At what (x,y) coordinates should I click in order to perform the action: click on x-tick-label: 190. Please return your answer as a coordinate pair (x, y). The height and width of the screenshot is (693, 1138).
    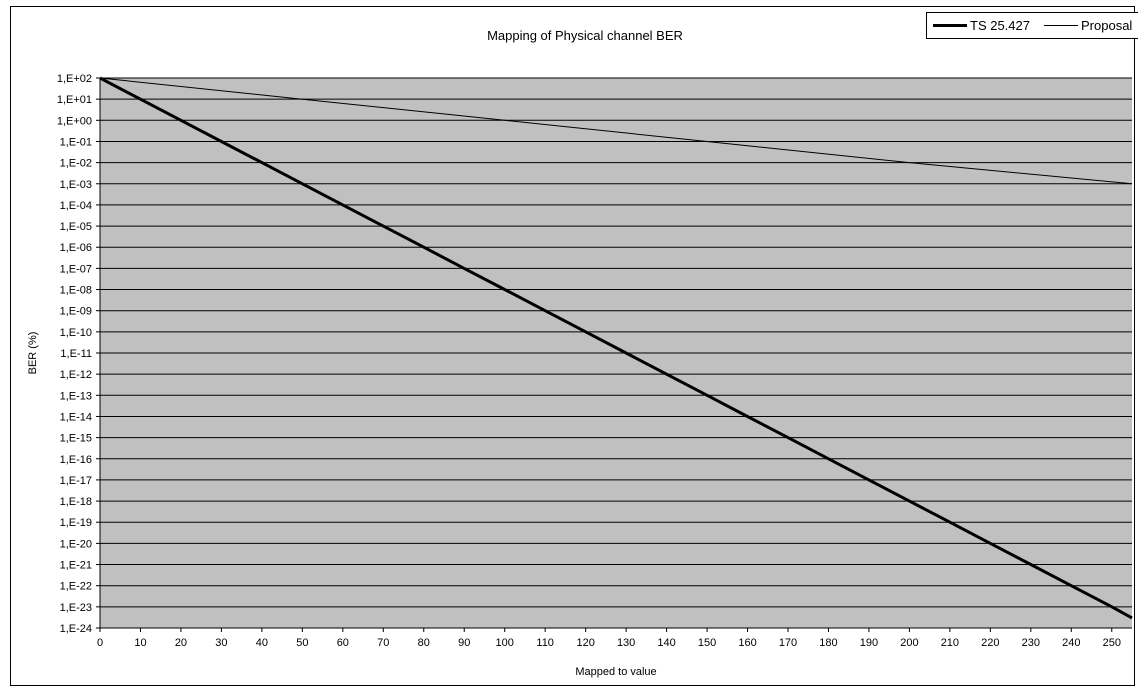
    Looking at the image, I should click on (869, 643).